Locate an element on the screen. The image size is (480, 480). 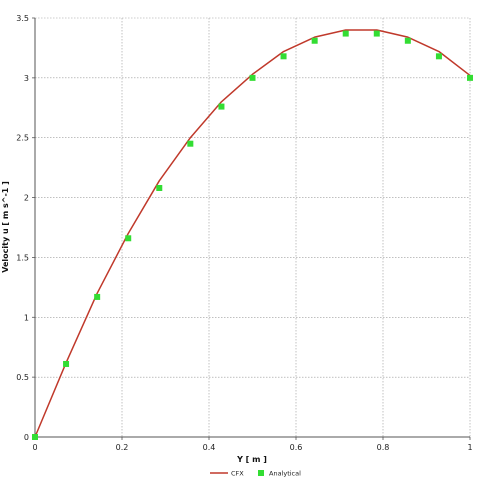
legend: CFX Analytical is located at coordinates (255, 474).